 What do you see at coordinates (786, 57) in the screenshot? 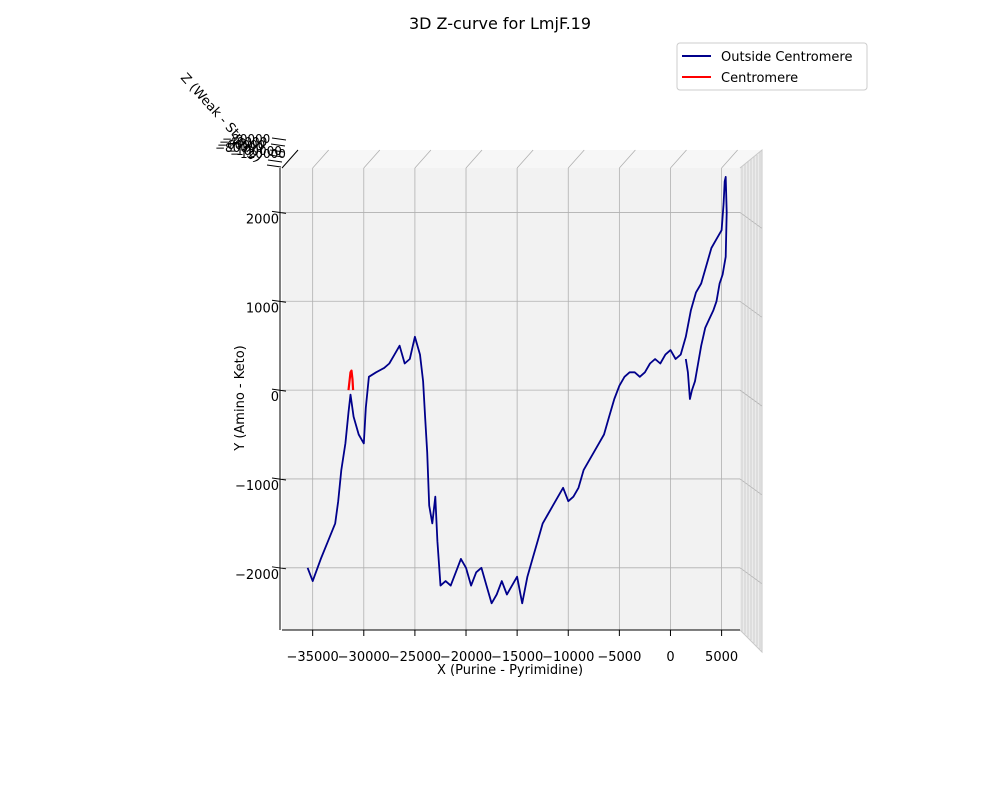
I see `legend-label-outside: Outside Centromere` at bounding box center [786, 57].